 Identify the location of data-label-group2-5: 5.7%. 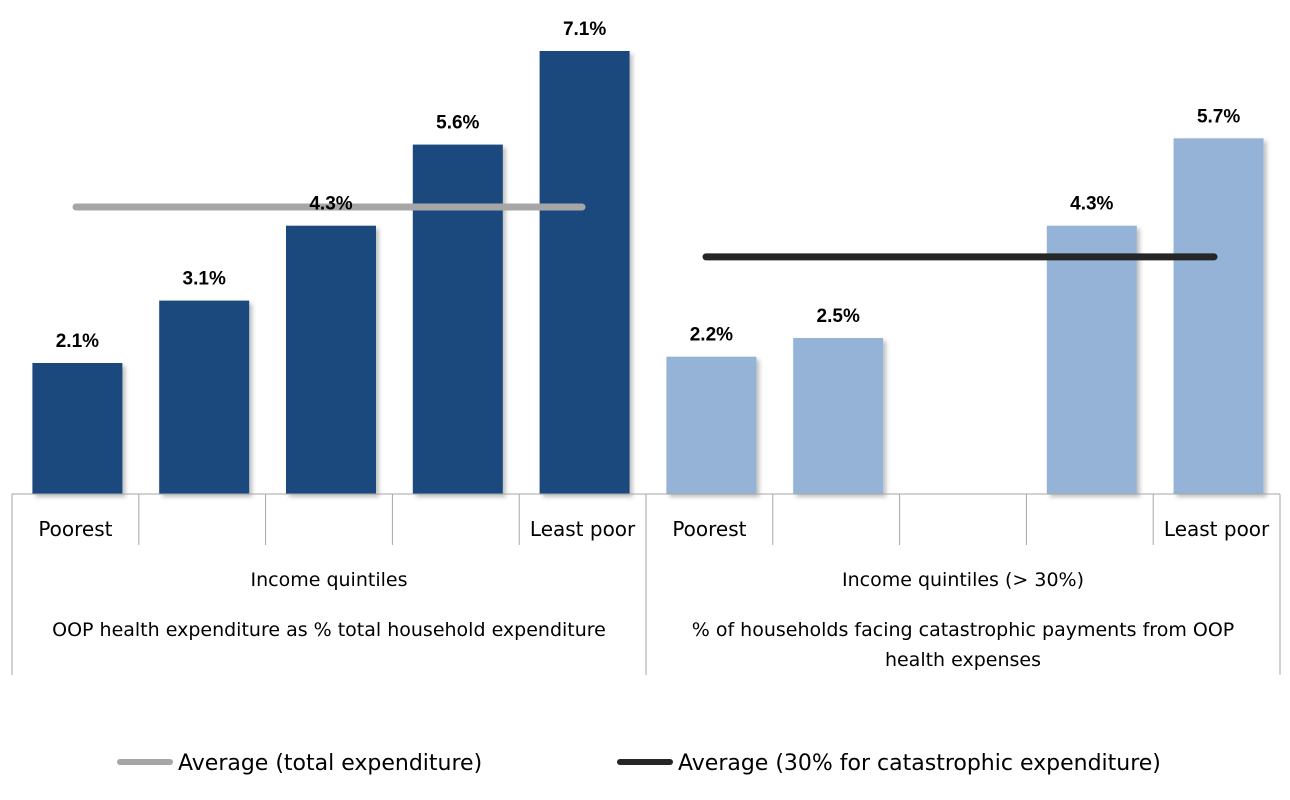
(1218, 116).